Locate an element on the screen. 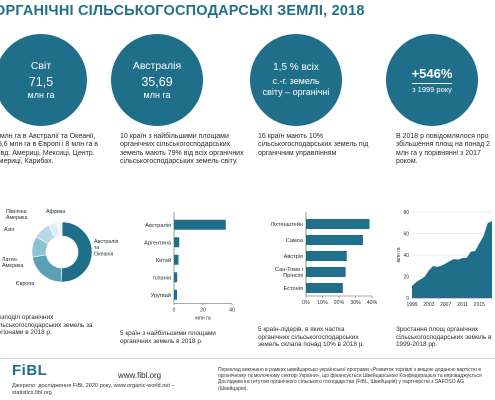  y-axis-label: млн га is located at coordinates (399, 254).